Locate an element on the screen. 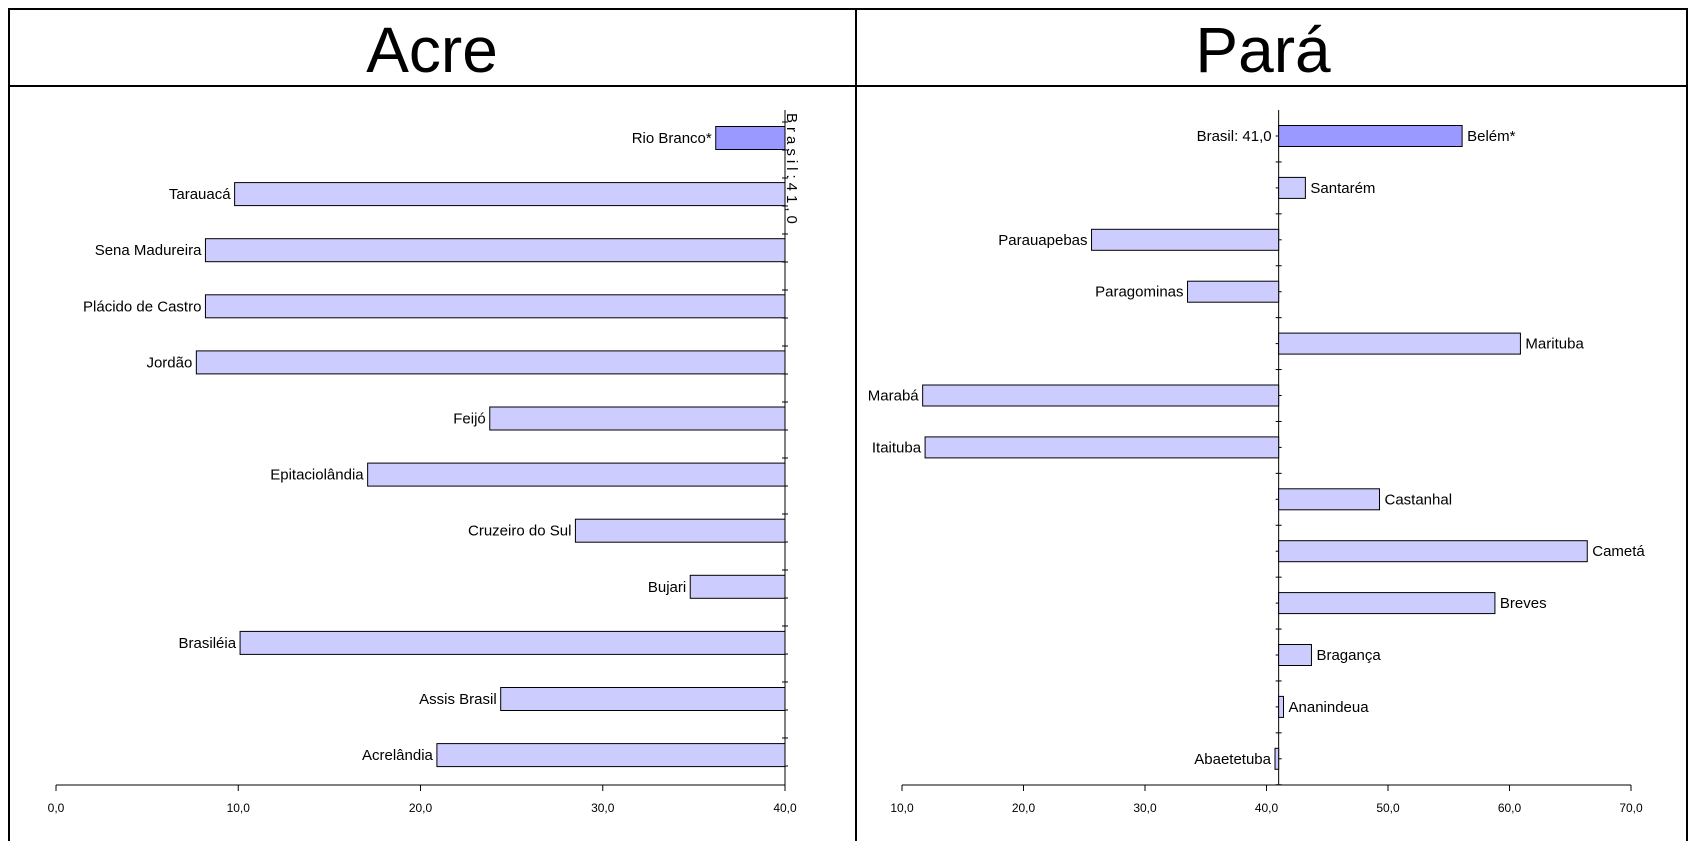 Image resolution: width=1690 pixels, height=846 pixels. acre-bar-label-feijo: Feijó is located at coordinates (469, 419).